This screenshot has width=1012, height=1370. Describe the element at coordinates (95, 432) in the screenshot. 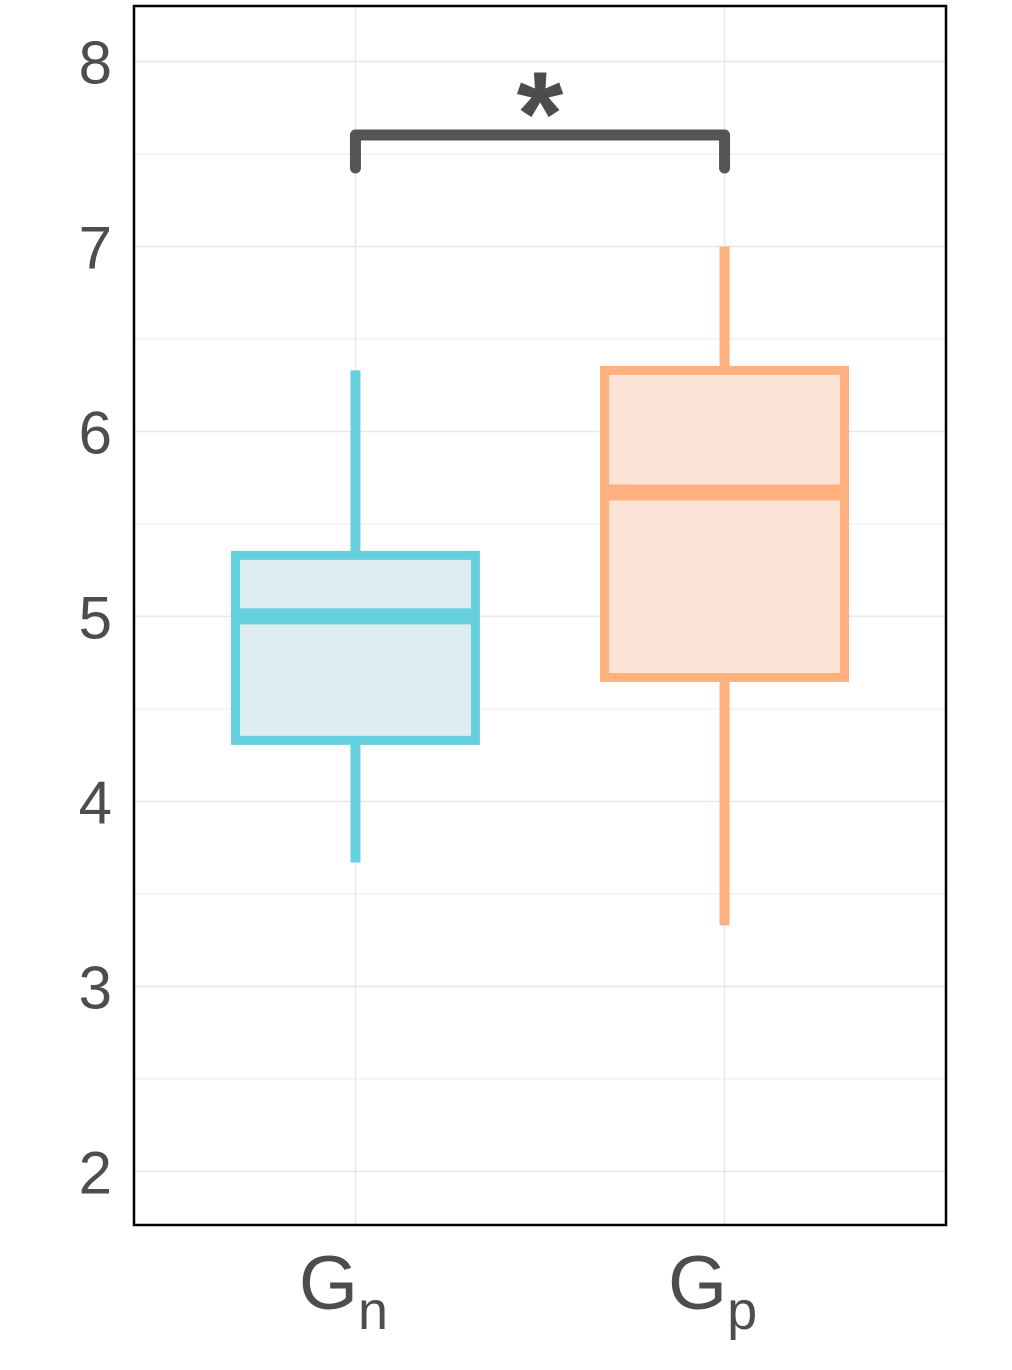

I see `y-tick-label: 6` at that location.